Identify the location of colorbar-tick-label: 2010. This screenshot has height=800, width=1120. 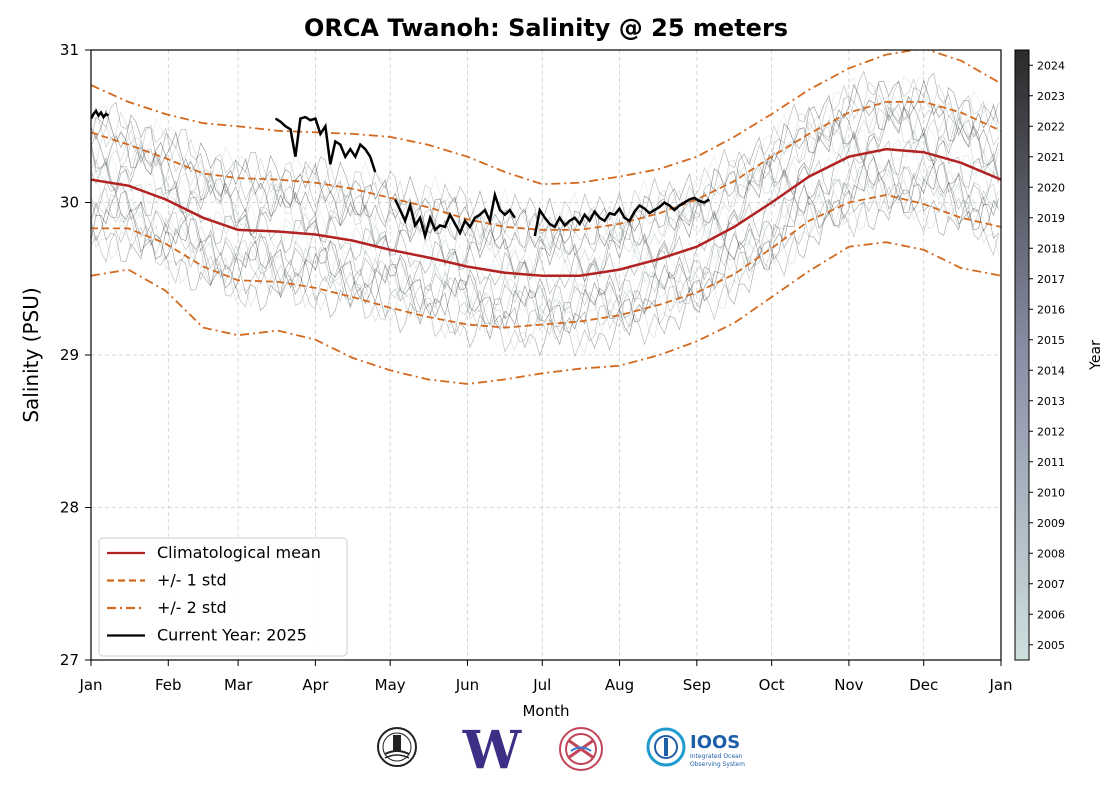
(1051, 492).